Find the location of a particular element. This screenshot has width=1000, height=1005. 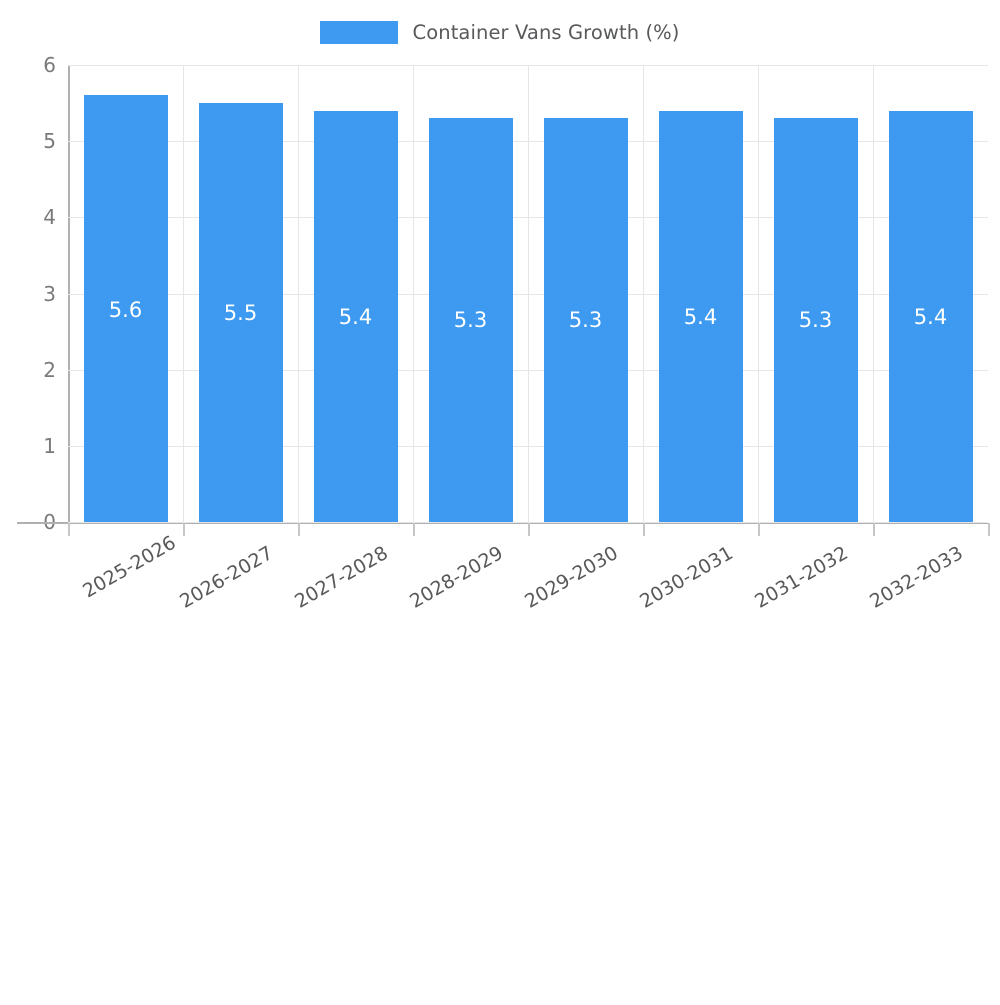

gridline-horizontal is located at coordinates (528, 522).